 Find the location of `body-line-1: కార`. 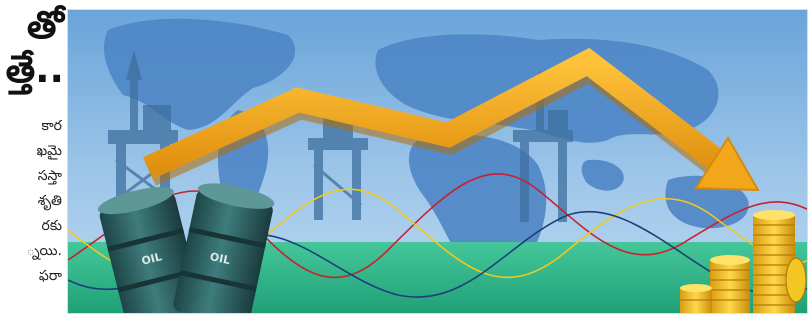

body-line-1: కార is located at coordinates (51, 126).